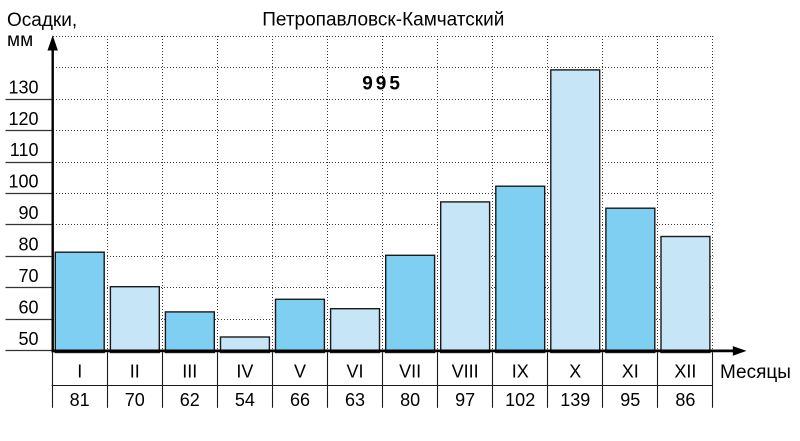  I want to click on svg-text: I, so click(79, 372).